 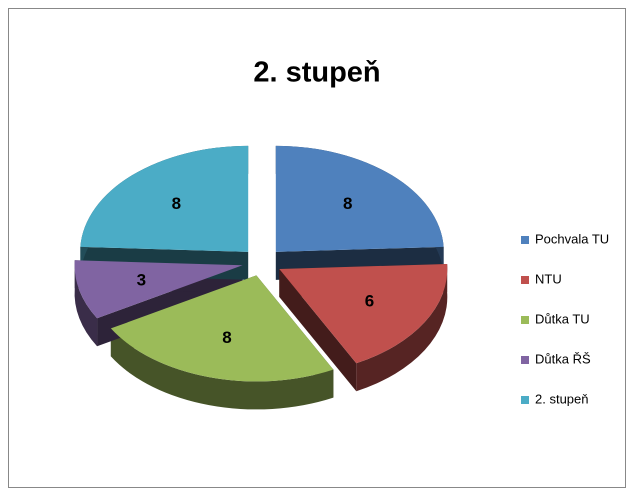 I want to click on legend-label: Důtka TU, so click(x=562, y=318).